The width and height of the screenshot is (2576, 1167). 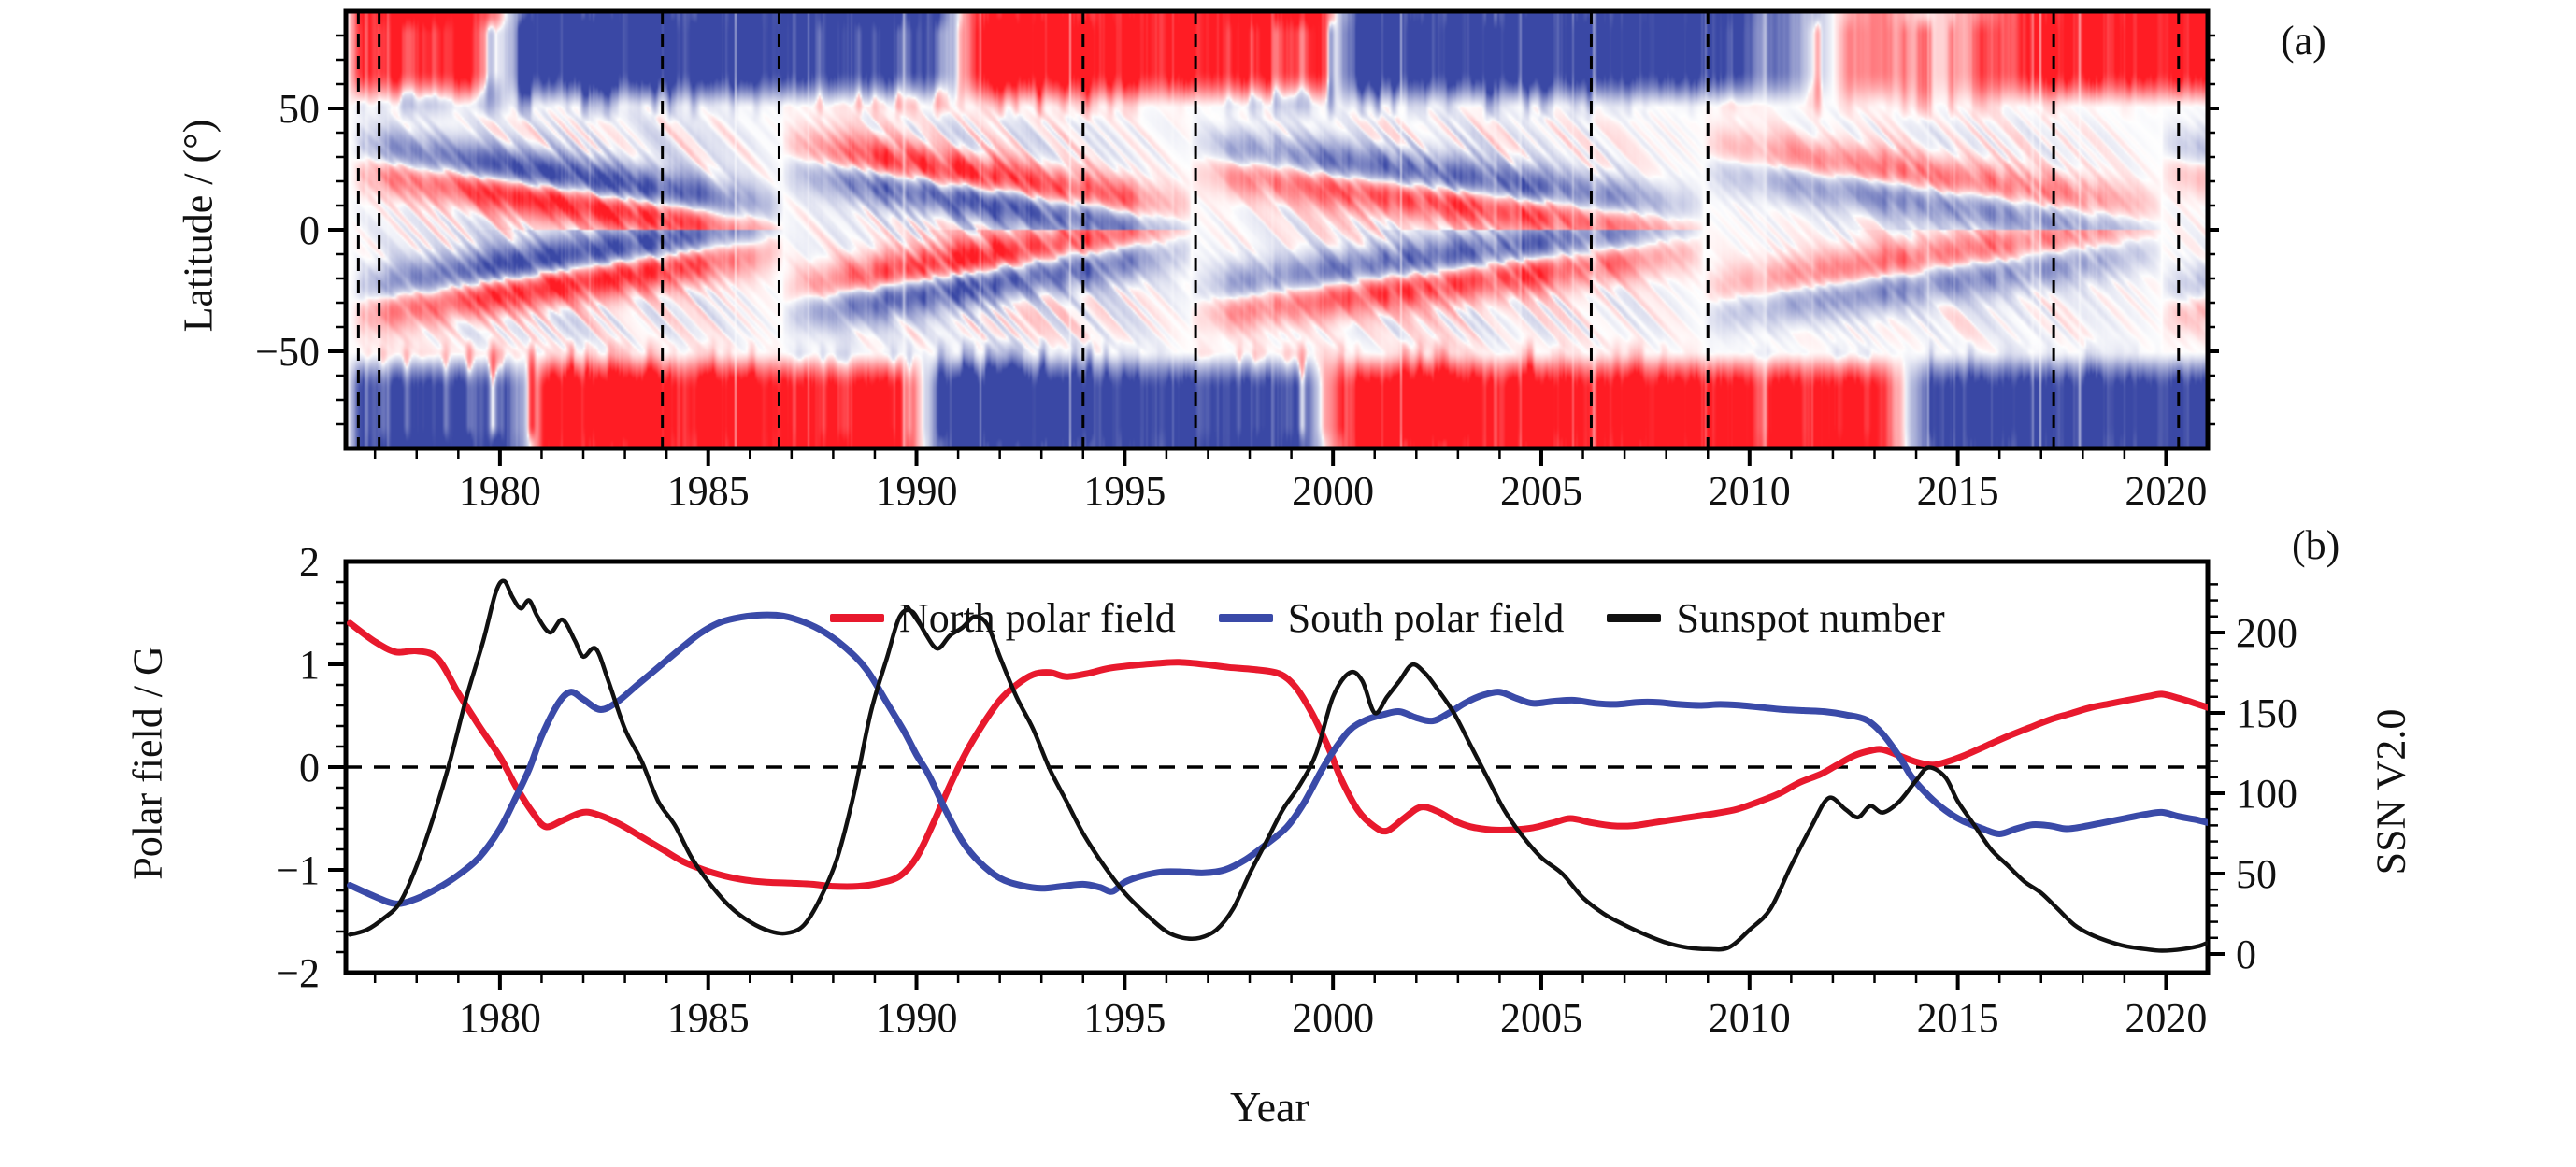 I want to click on panel-a-y-axis-title: Latitude / (°), so click(x=198, y=226).